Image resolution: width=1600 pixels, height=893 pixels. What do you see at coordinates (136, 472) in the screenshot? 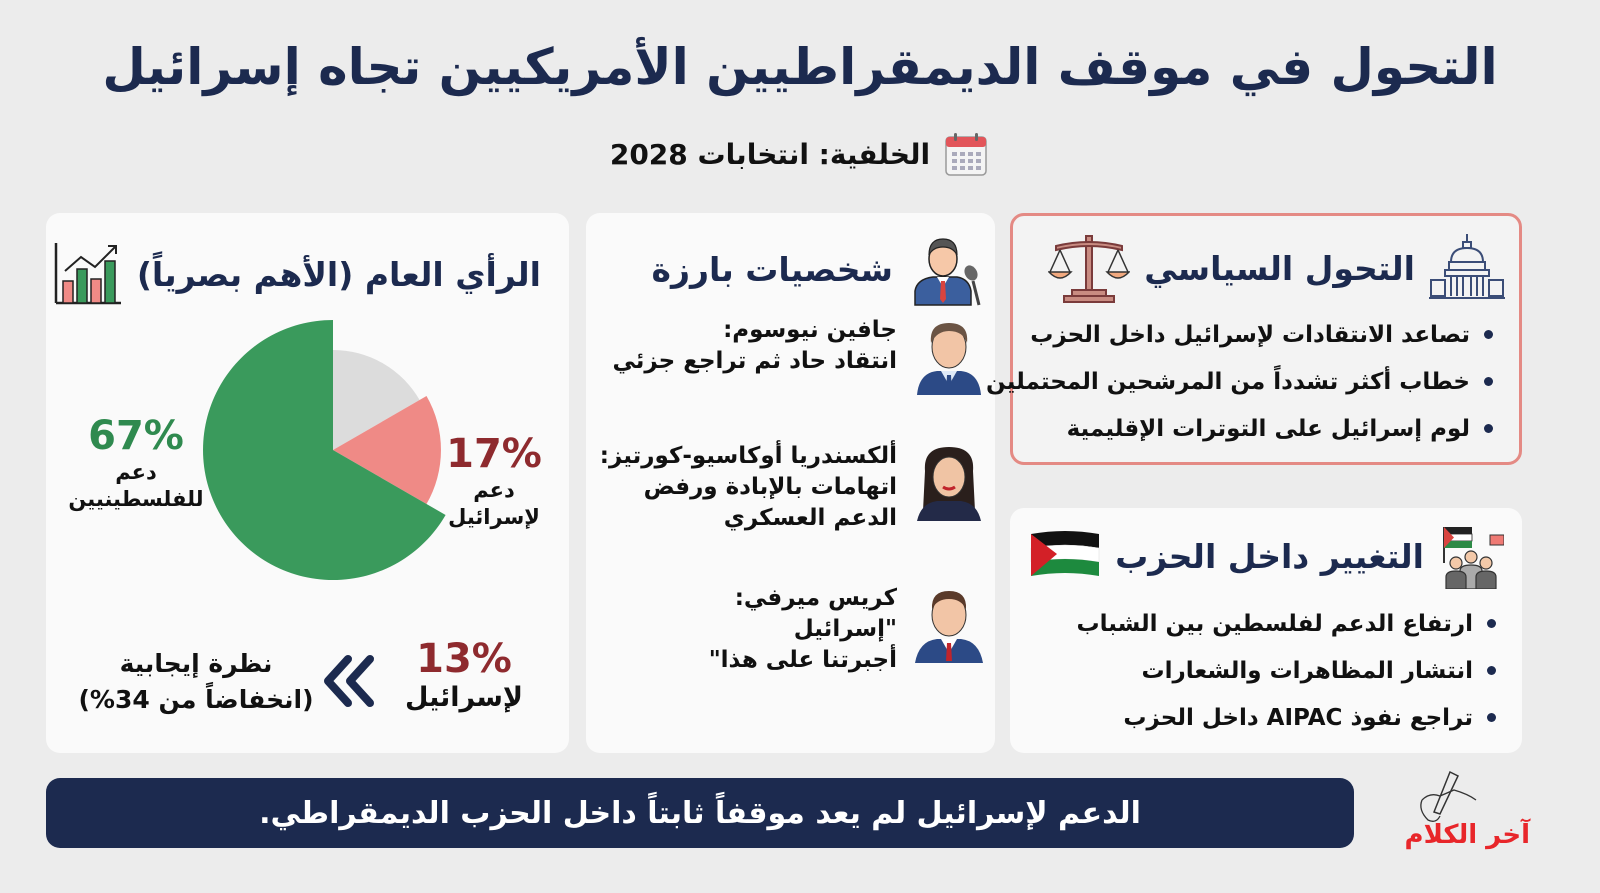
I see `palestinian-support-label: دعم` at bounding box center [136, 472].